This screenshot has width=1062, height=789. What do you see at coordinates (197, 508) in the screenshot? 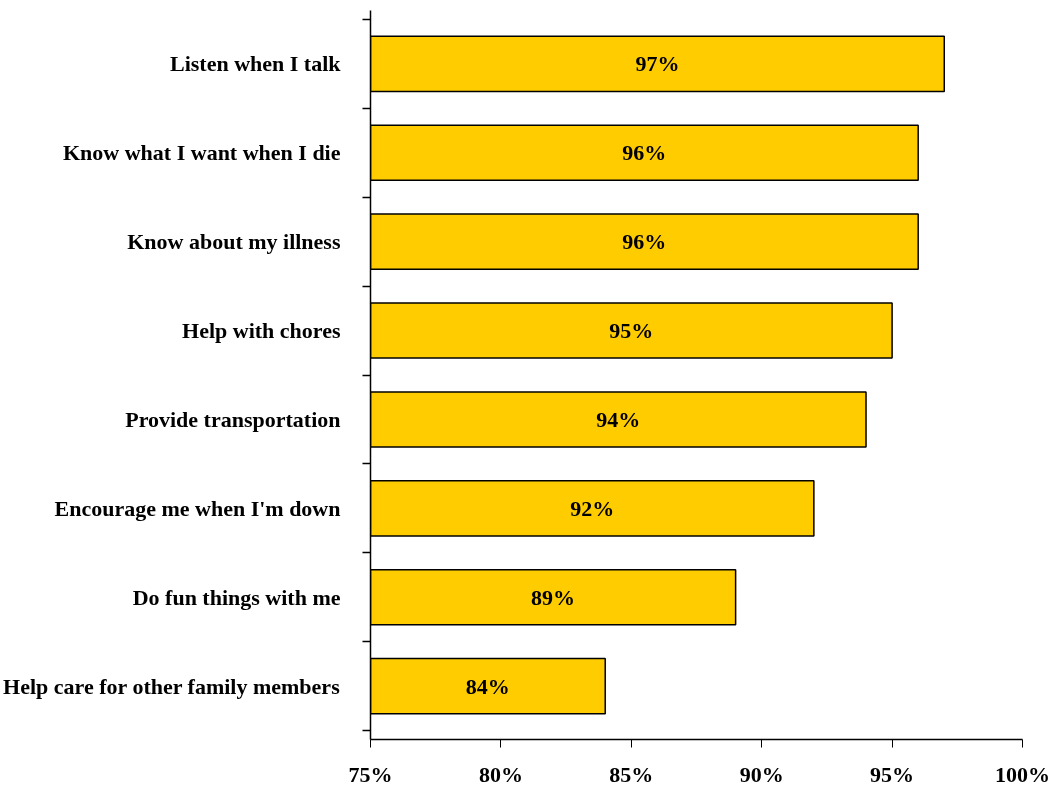
I see `y-tick-label: Encourage me when I'm down` at bounding box center [197, 508].